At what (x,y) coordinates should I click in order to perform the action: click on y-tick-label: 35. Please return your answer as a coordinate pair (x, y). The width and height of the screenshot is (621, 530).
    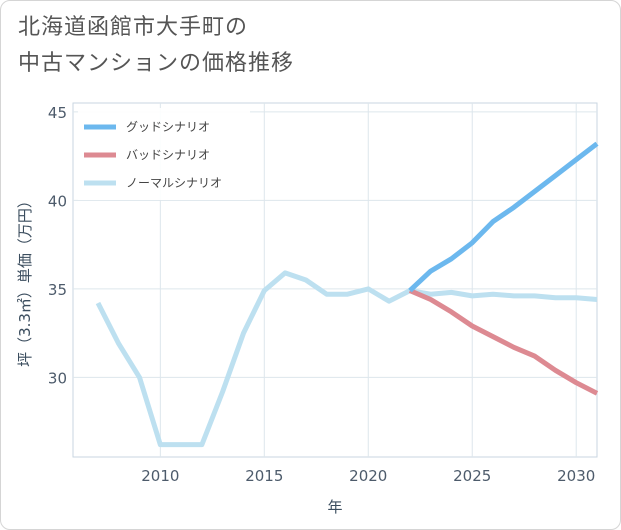
    Looking at the image, I should click on (57, 290).